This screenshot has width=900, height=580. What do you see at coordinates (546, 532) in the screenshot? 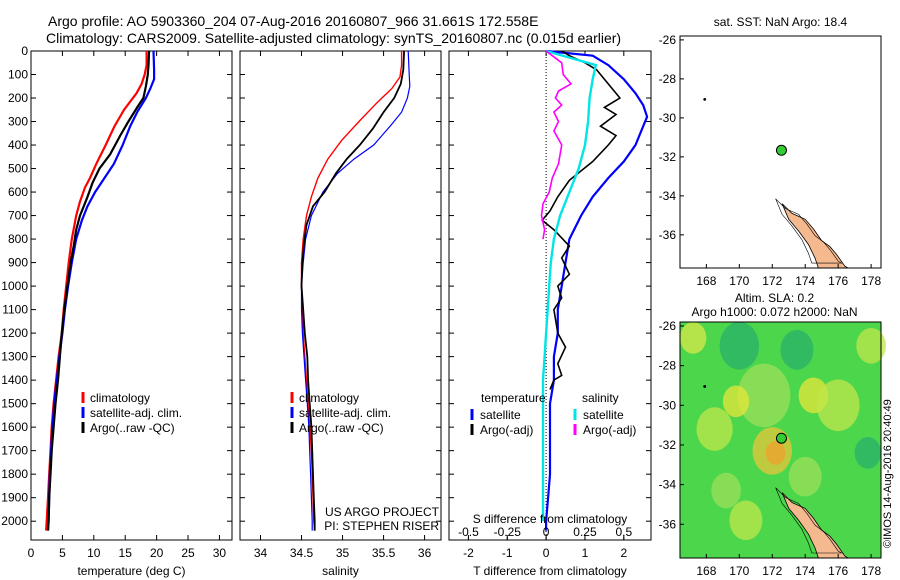
I see `s-tick-label: 0` at bounding box center [546, 532].